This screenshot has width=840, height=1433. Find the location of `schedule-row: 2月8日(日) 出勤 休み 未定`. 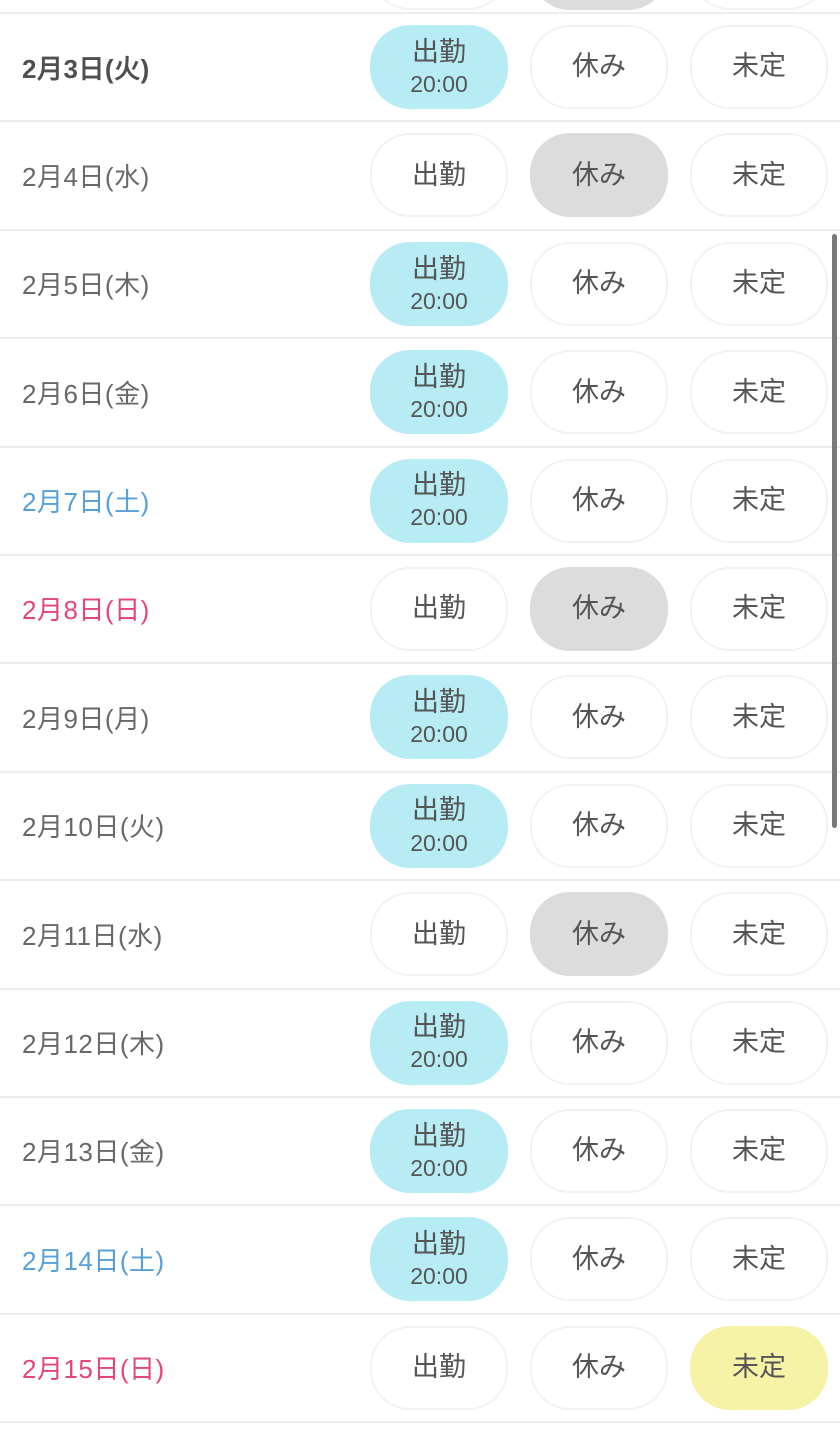

schedule-row: 2月8日(日) 出勤 休み 未定 is located at coordinates (420, 610).